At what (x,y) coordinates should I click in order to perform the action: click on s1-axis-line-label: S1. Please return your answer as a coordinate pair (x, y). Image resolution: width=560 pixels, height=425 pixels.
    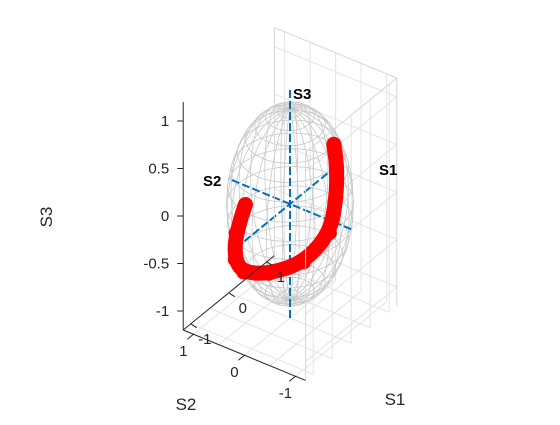
    Looking at the image, I should click on (388, 170).